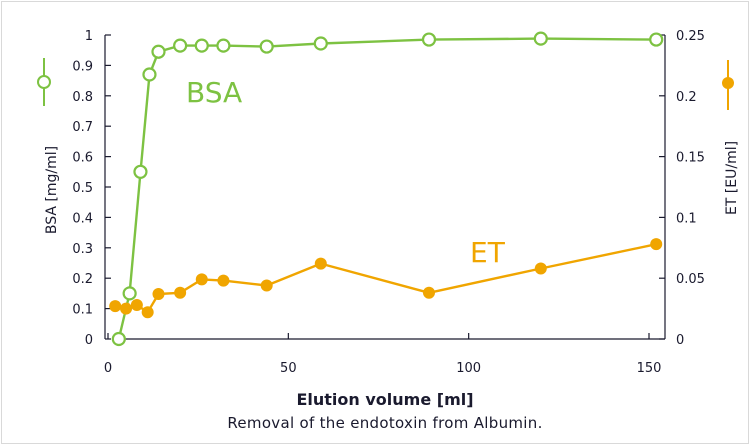 The width and height of the screenshot is (752, 446). What do you see at coordinates (686, 97) in the screenshot?
I see `right-tick-label: 0.2` at bounding box center [686, 97].